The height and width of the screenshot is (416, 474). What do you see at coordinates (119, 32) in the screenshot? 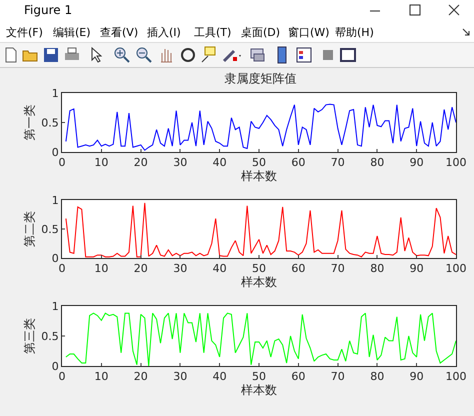
I see `text: 查看(V)` at bounding box center [119, 32].